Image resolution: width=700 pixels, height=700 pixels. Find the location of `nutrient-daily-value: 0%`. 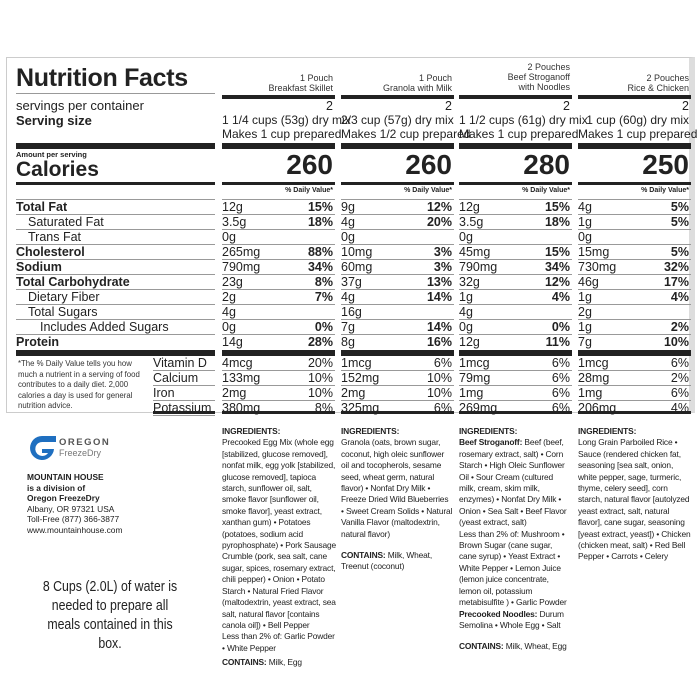

nutrient-daily-value: 0% is located at coordinates (323, 327).